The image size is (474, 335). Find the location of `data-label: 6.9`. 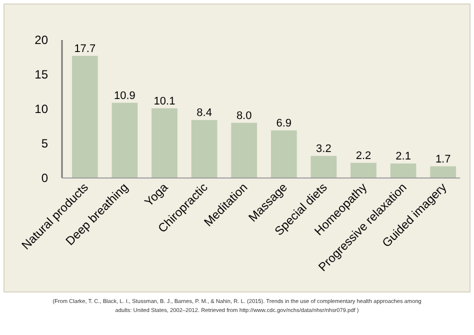

data-label: 6.9 is located at coordinates (284, 123).